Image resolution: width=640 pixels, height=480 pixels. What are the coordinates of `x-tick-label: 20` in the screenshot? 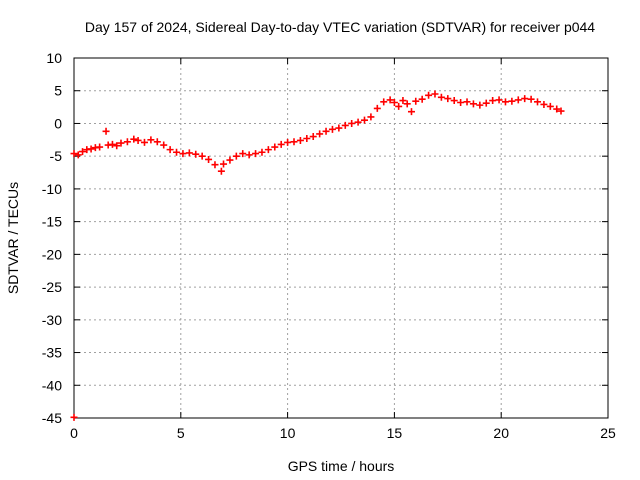 It's located at (501, 433).